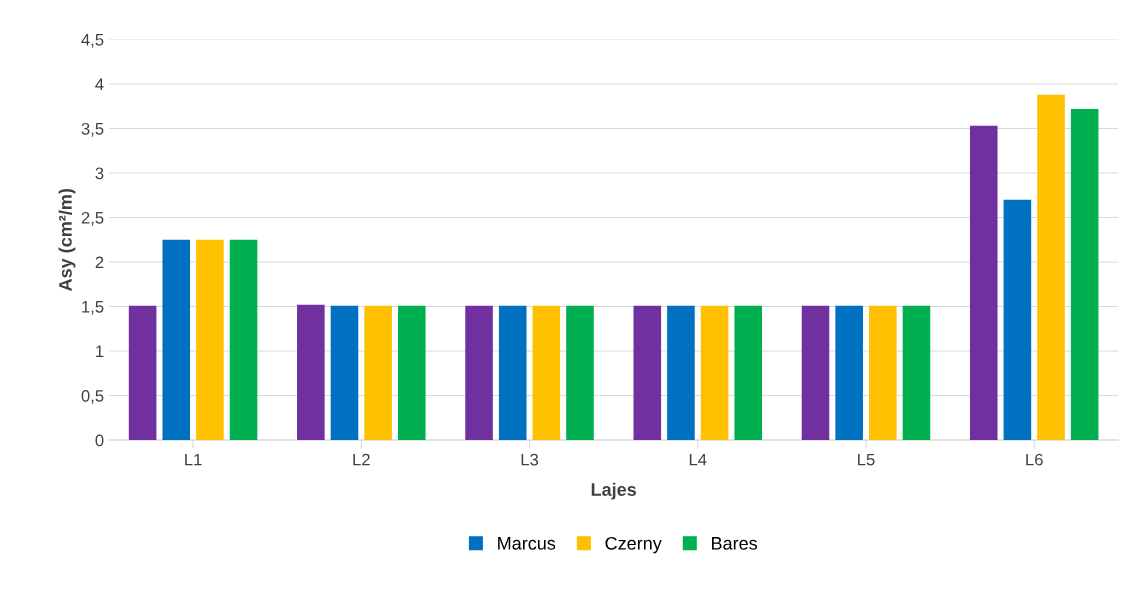 The height and width of the screenshot is (607, 1147). What do you see at coordinates (92, 396) in the screenshot?
I see `y-tick-label: 0,5` at bounding box center [92, 396].